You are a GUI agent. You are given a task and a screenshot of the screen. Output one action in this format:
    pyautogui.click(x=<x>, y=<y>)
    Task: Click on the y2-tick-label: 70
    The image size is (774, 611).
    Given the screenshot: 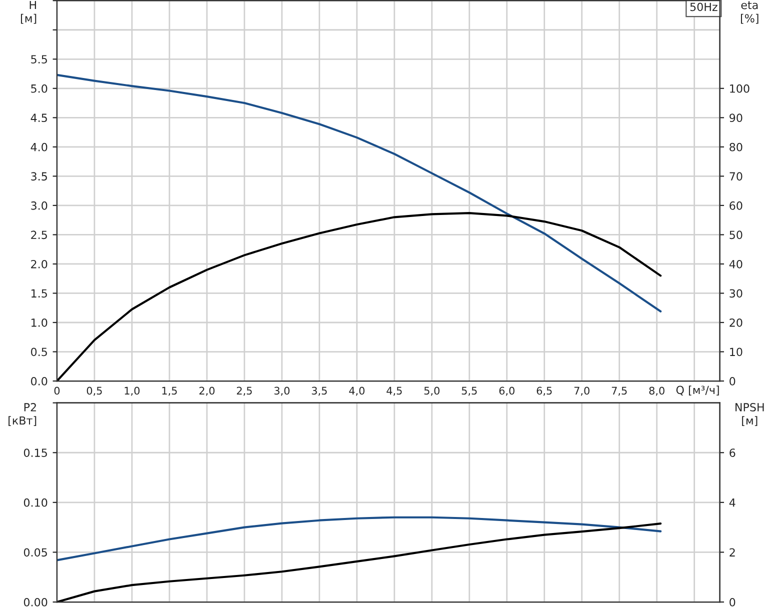 What is the action you would take?
    pyautogui.click(x=736, y=176)
    